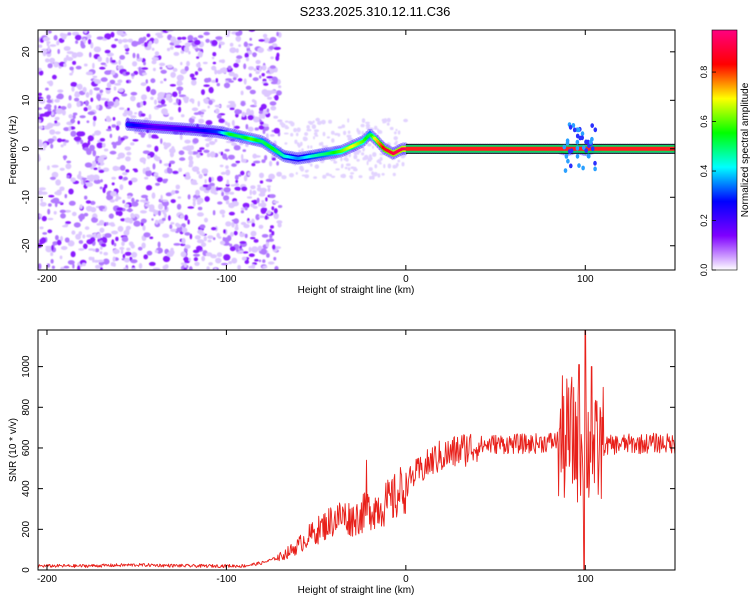  What do you see at coordinates (704, 220) in the screenshot?
I see `colorbar-tick-label: 0.2` at bounding box center [704, 220].